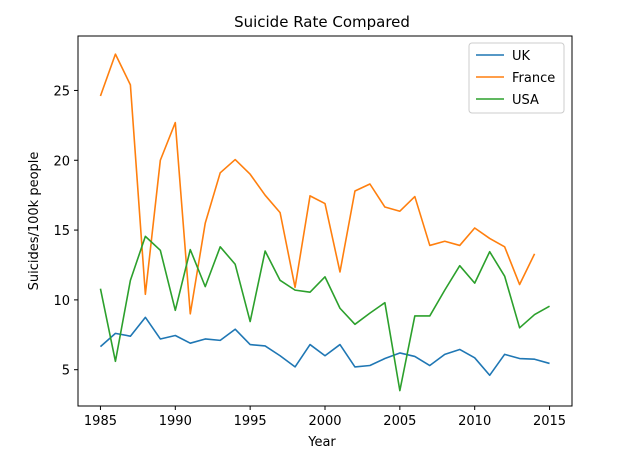 This screenshot has height=458, width=624. What do you see at coordinates (175, 421) in the screenshot?
I see `x-tick-label: 1990` at bounding box center [175, 421].